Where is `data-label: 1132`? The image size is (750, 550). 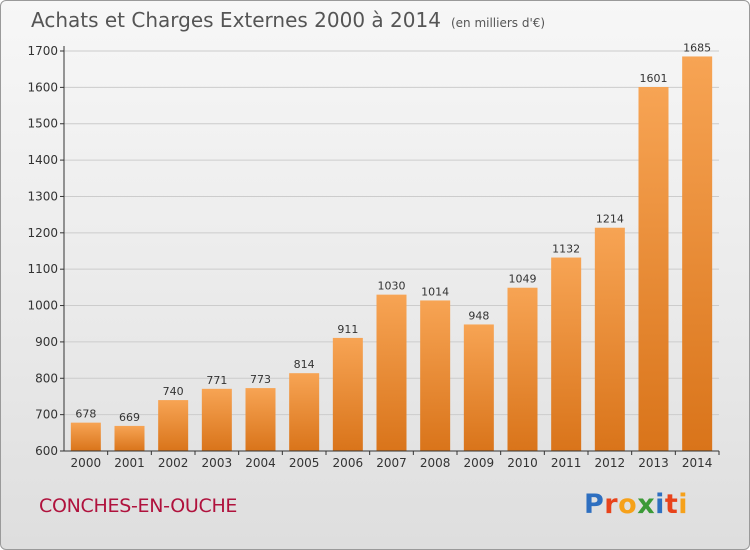
data-label: 1132 is located at coordinates (566, 249).